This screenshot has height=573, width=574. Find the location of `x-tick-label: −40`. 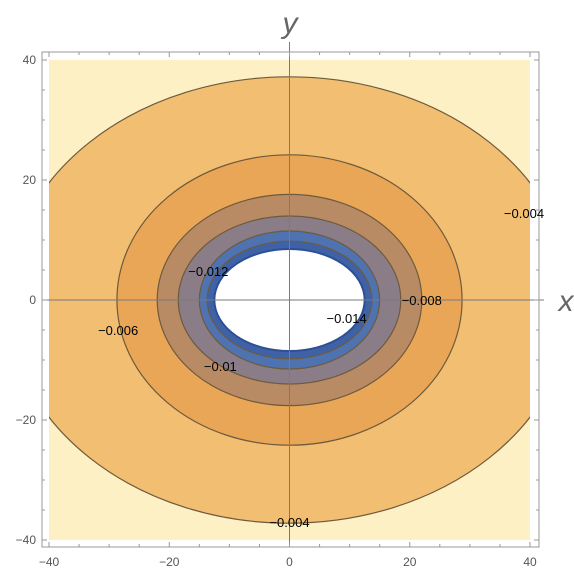

x-tick-label: −40 is located at coordinates (49, 562).